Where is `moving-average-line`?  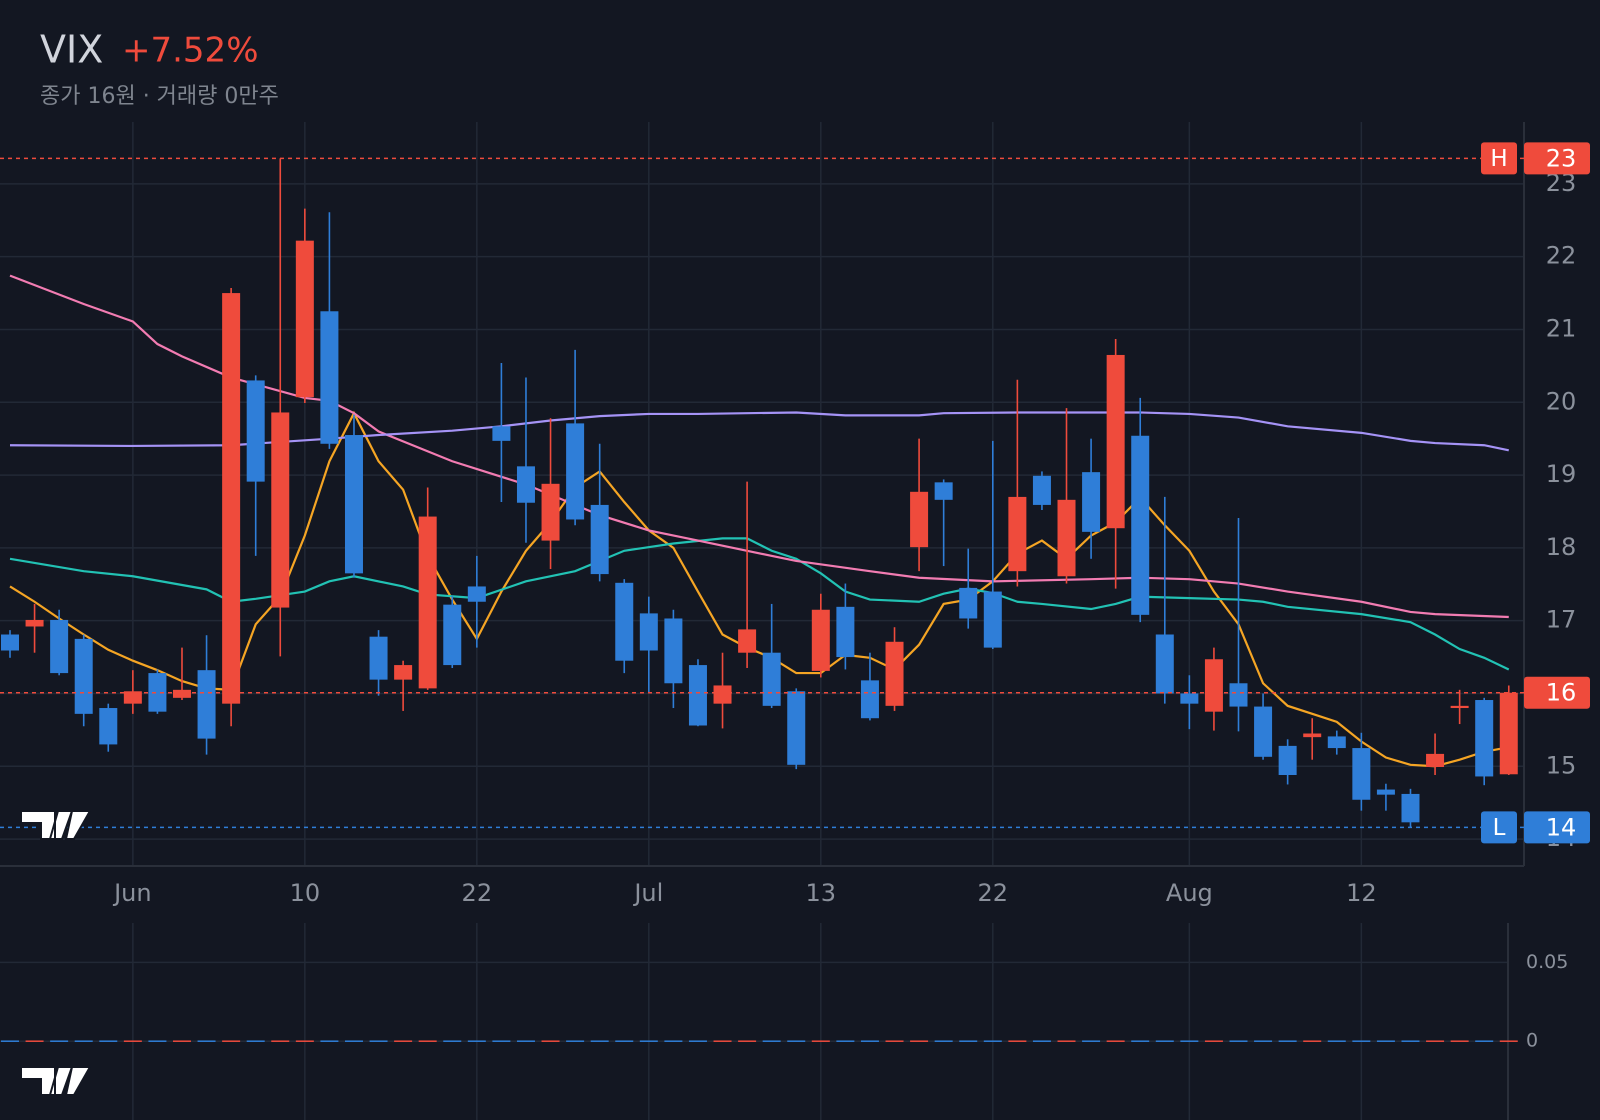
moving-average-line is located at coordinates (759, 604).